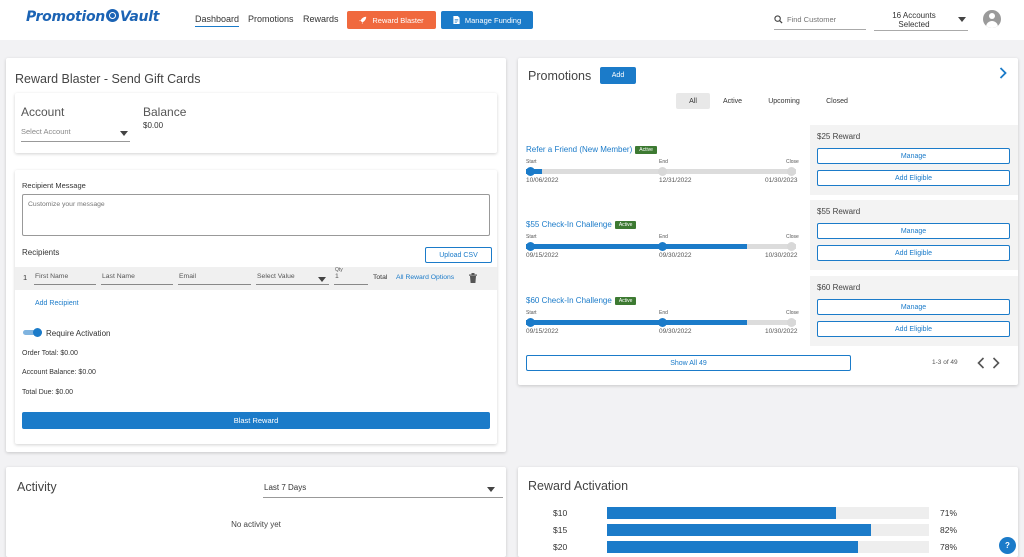 This screenshot has height=557, width=1024. Describe the element at coordinates (1007, 545) in the screenshot. I see `help-button: ?` at that location.